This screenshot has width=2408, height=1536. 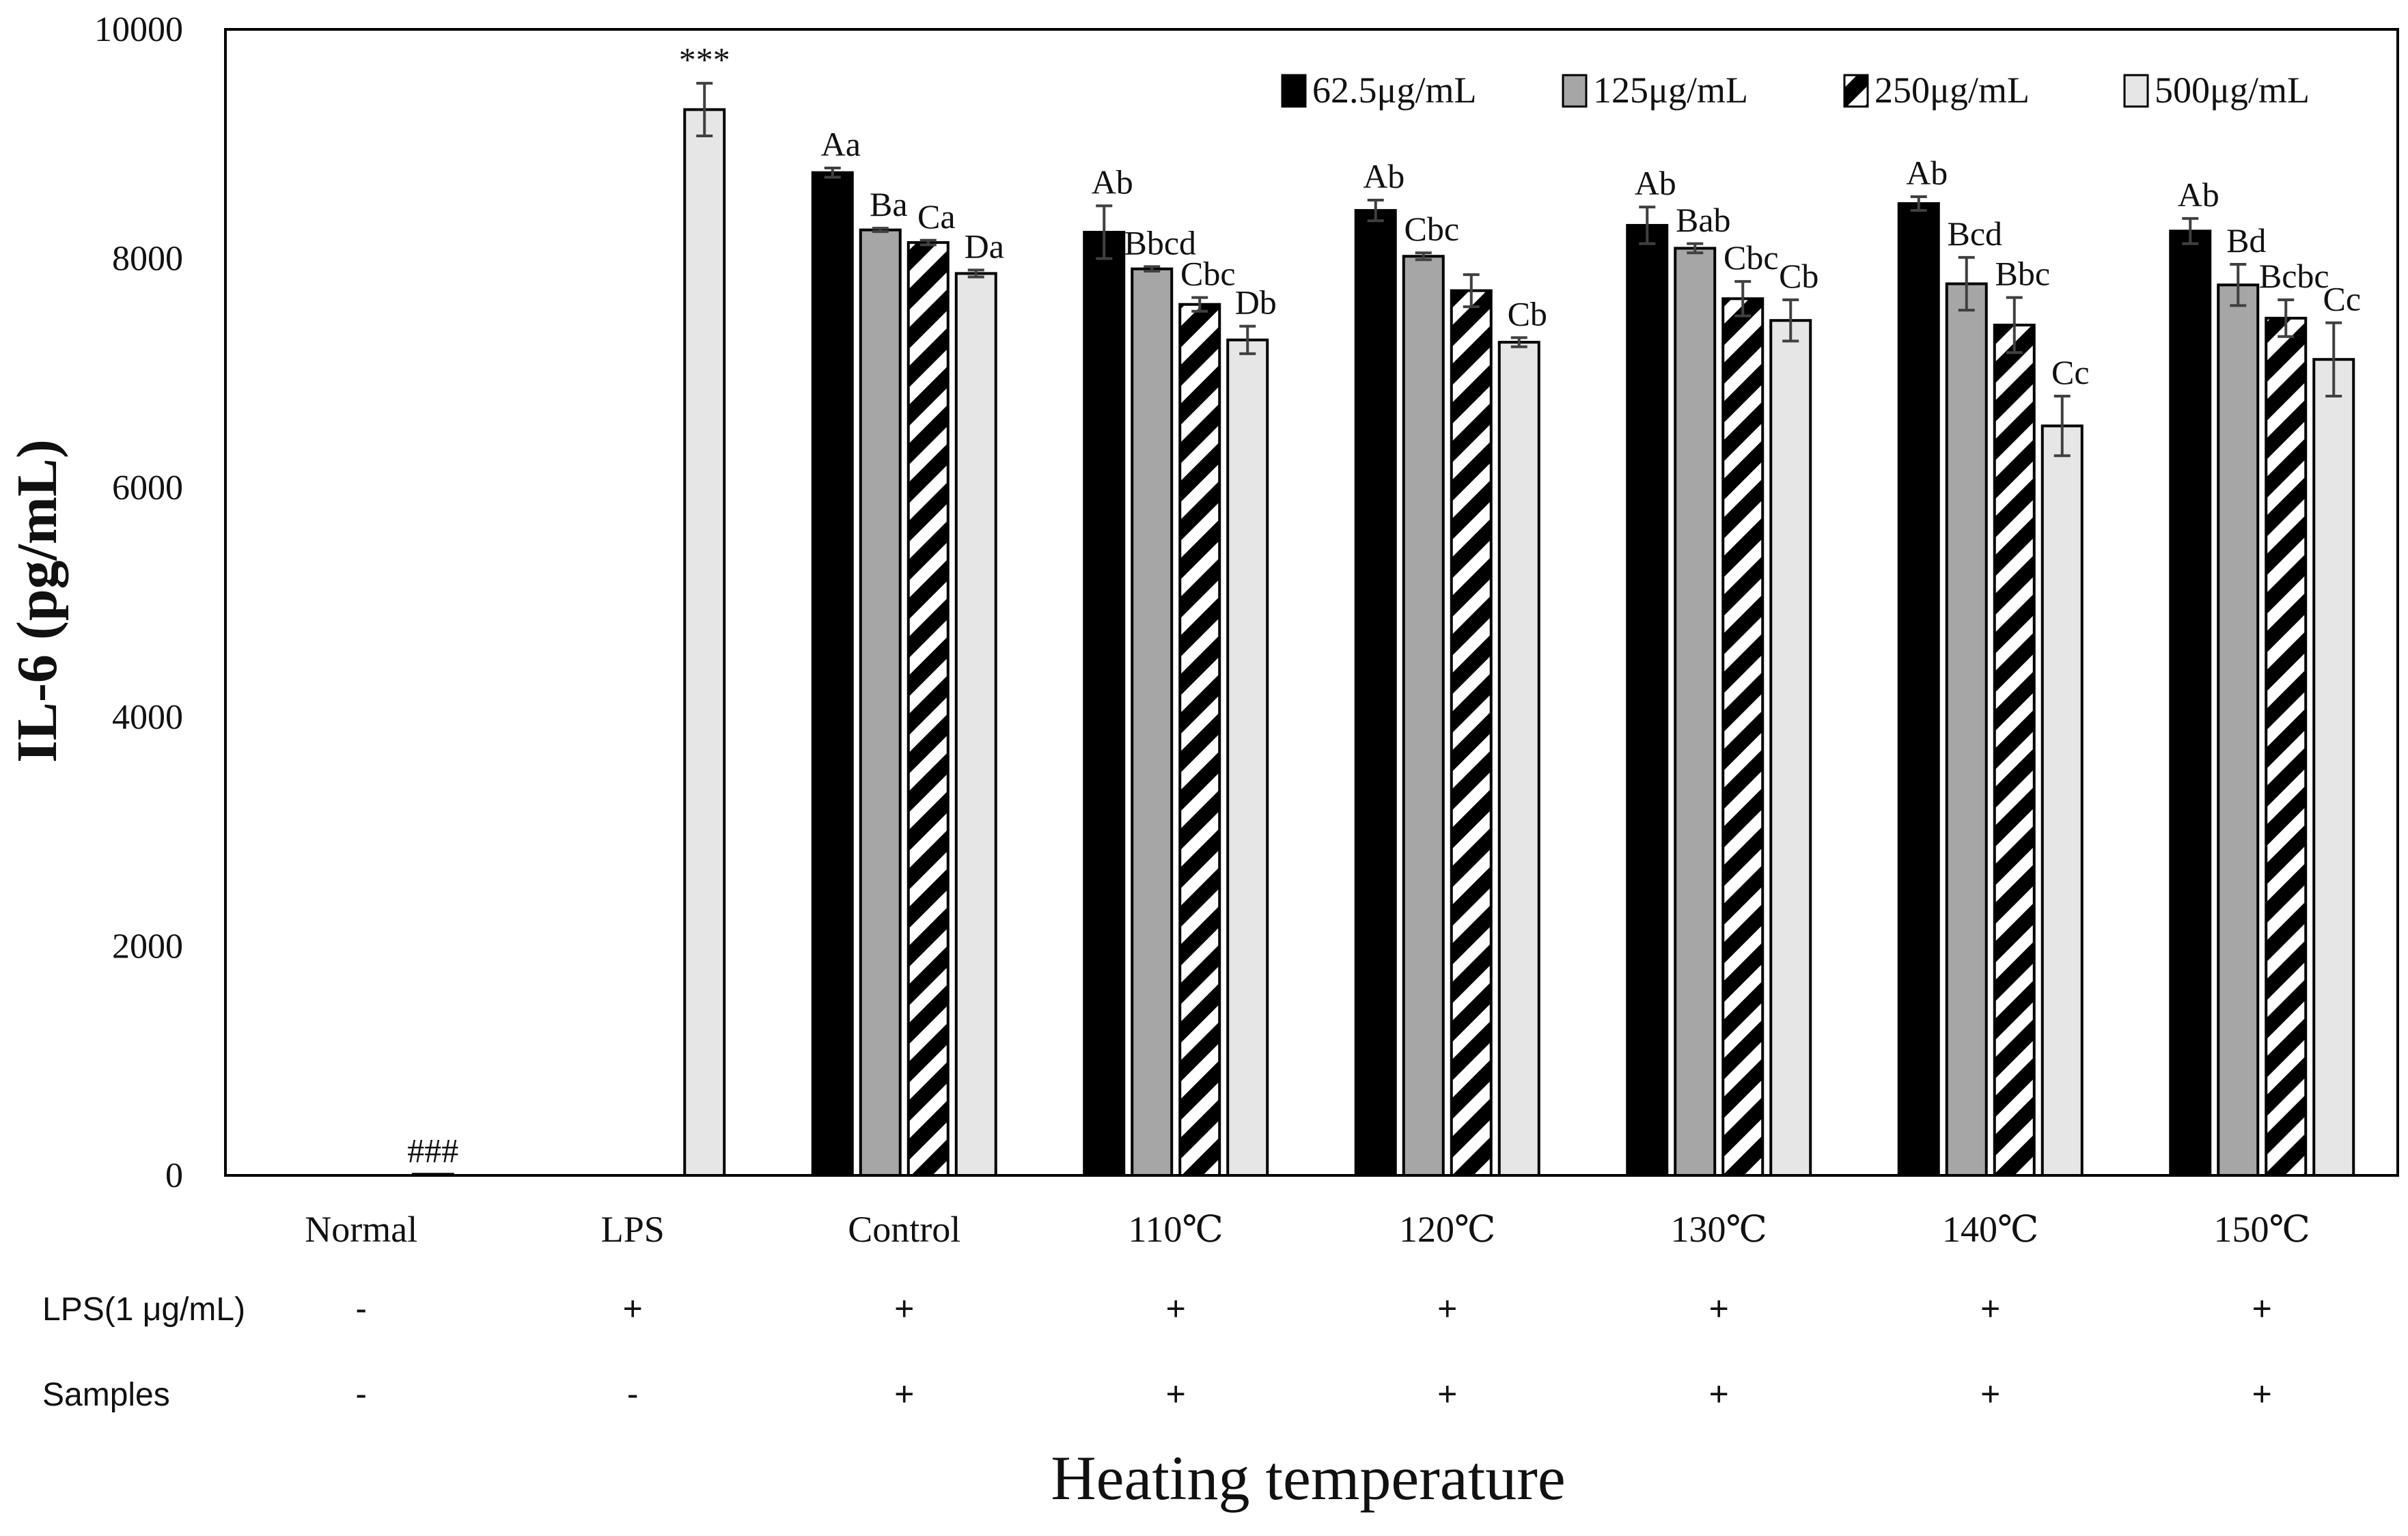 What do you see at coordinates (147, 946) in the screenshot?
I see `y-tick-label: 2000` at bounding box center [147, 946].